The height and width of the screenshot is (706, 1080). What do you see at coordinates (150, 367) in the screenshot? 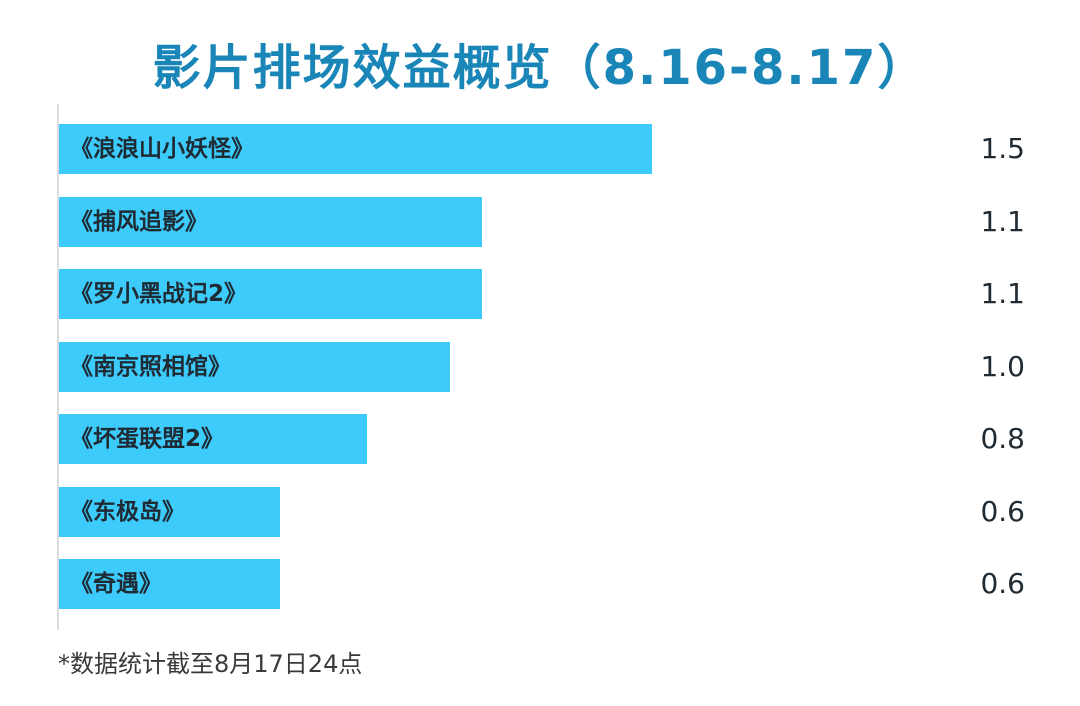
I see `bar-label-3: 《南京照相馆》` at bounding box center [150, 367].